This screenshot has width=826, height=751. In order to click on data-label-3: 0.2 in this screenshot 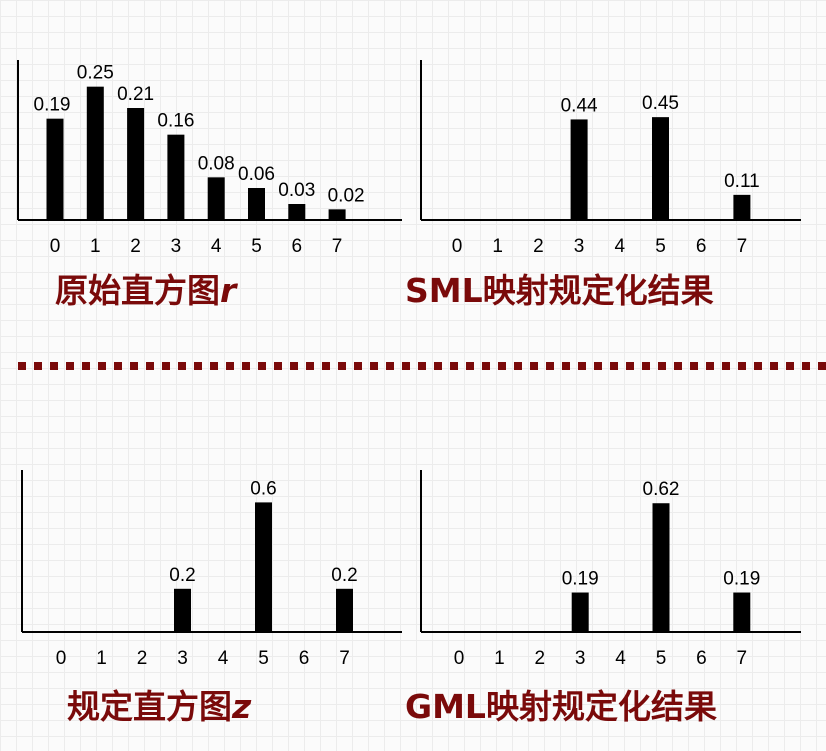, I will do `click(182, 575)`.